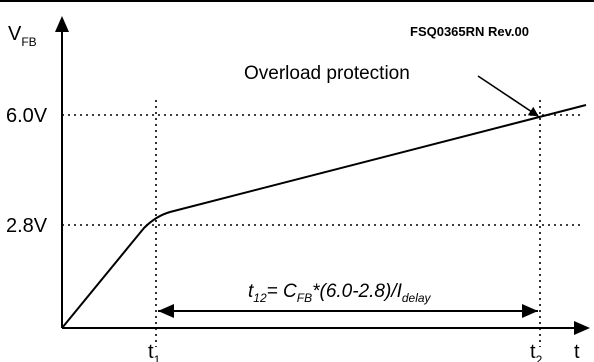 The image size is (594, 362). I want to click on y-tick-6v: 6.0V, so click(27, 116).